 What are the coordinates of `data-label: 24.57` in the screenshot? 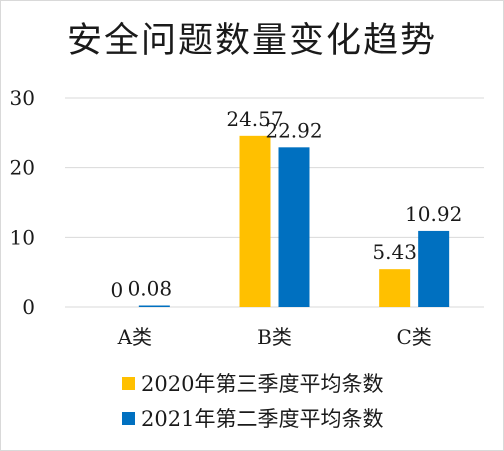 It's located at (254, 119).